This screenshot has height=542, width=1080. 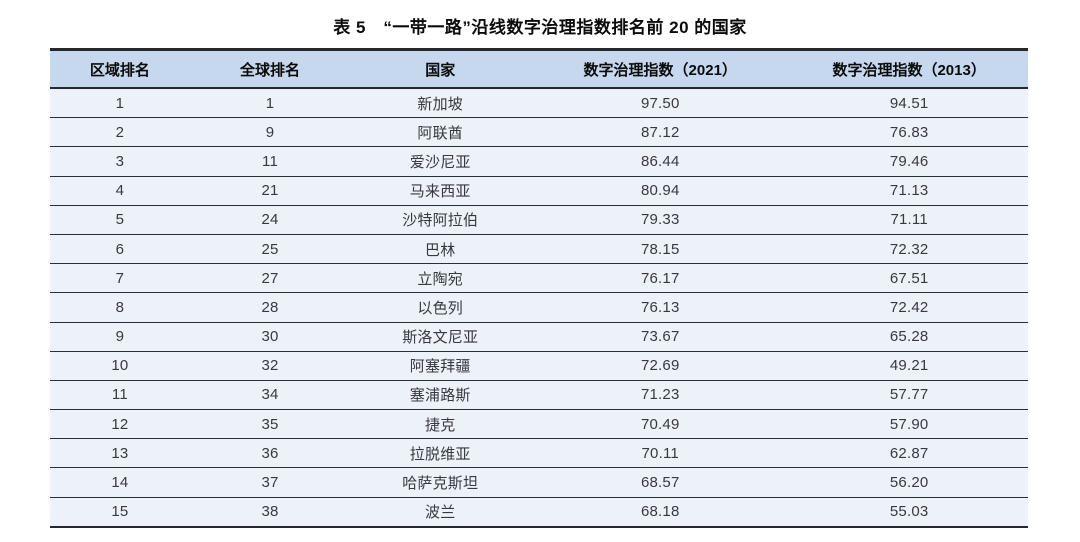 I want to click on table-row: 9 30 斯洛文尼亚 73.67 65.28, so click(x=539, y=337).